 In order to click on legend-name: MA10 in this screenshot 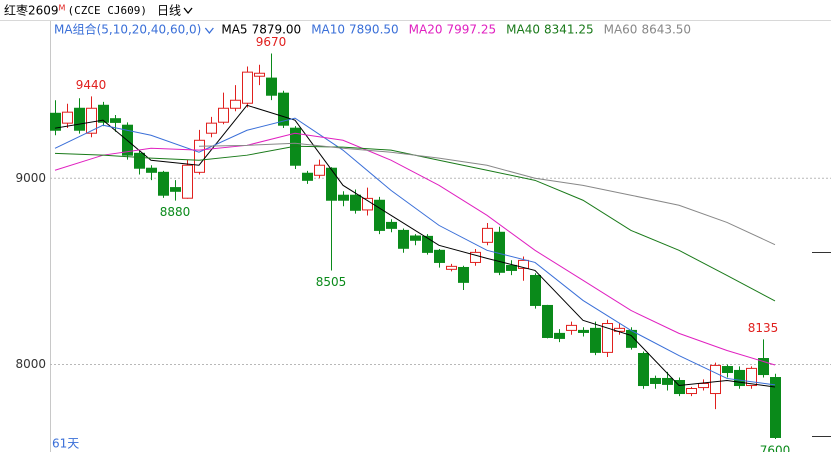, I will do `click(328, 30)`.